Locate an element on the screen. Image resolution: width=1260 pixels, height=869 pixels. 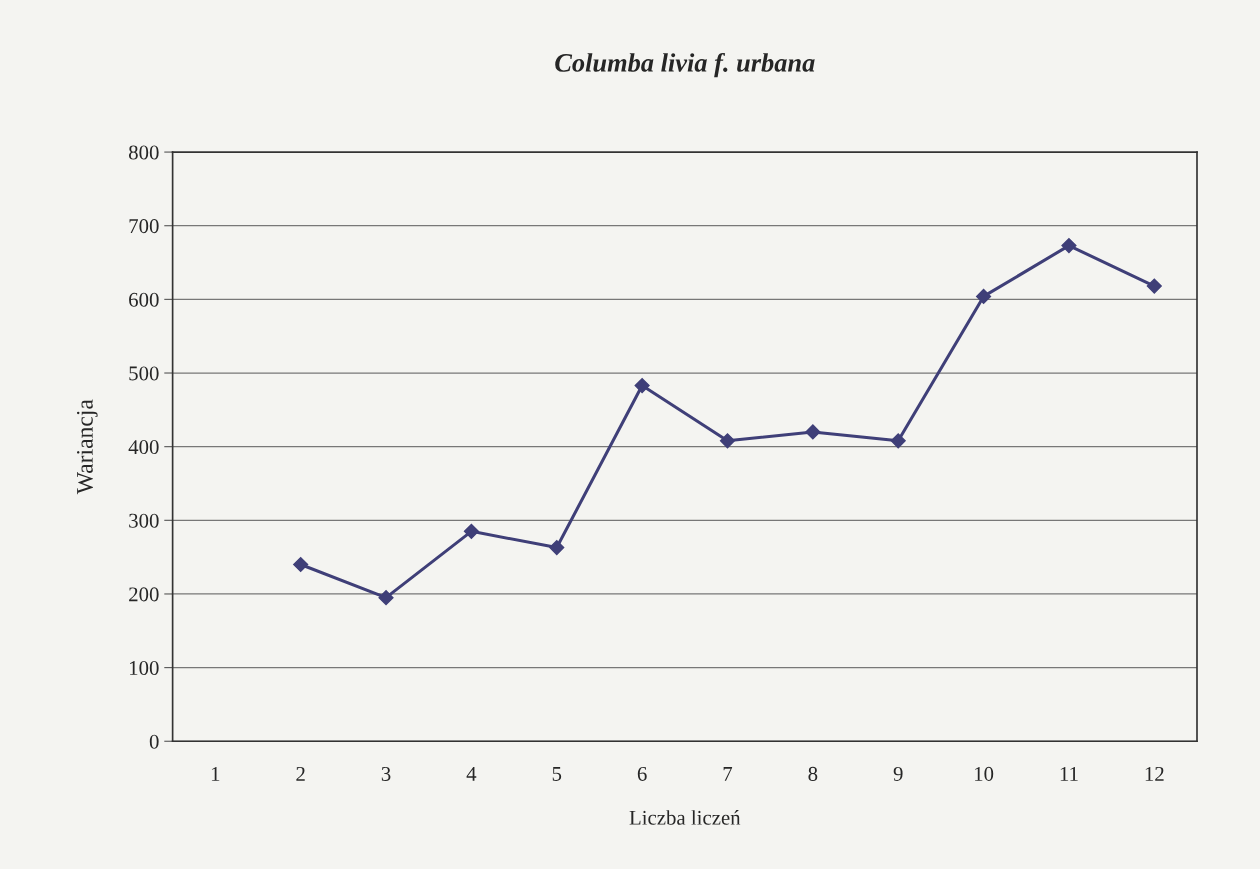
y-tick-label: 600 is located at coordinates (144, 299).